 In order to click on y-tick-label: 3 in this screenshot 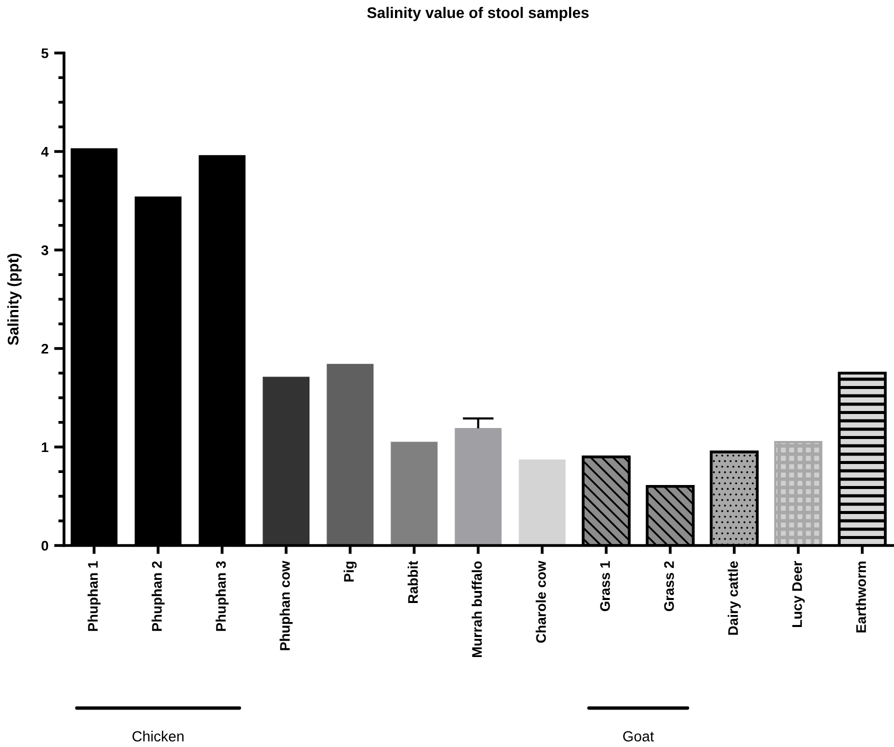, I will do `click(44, 250)`.